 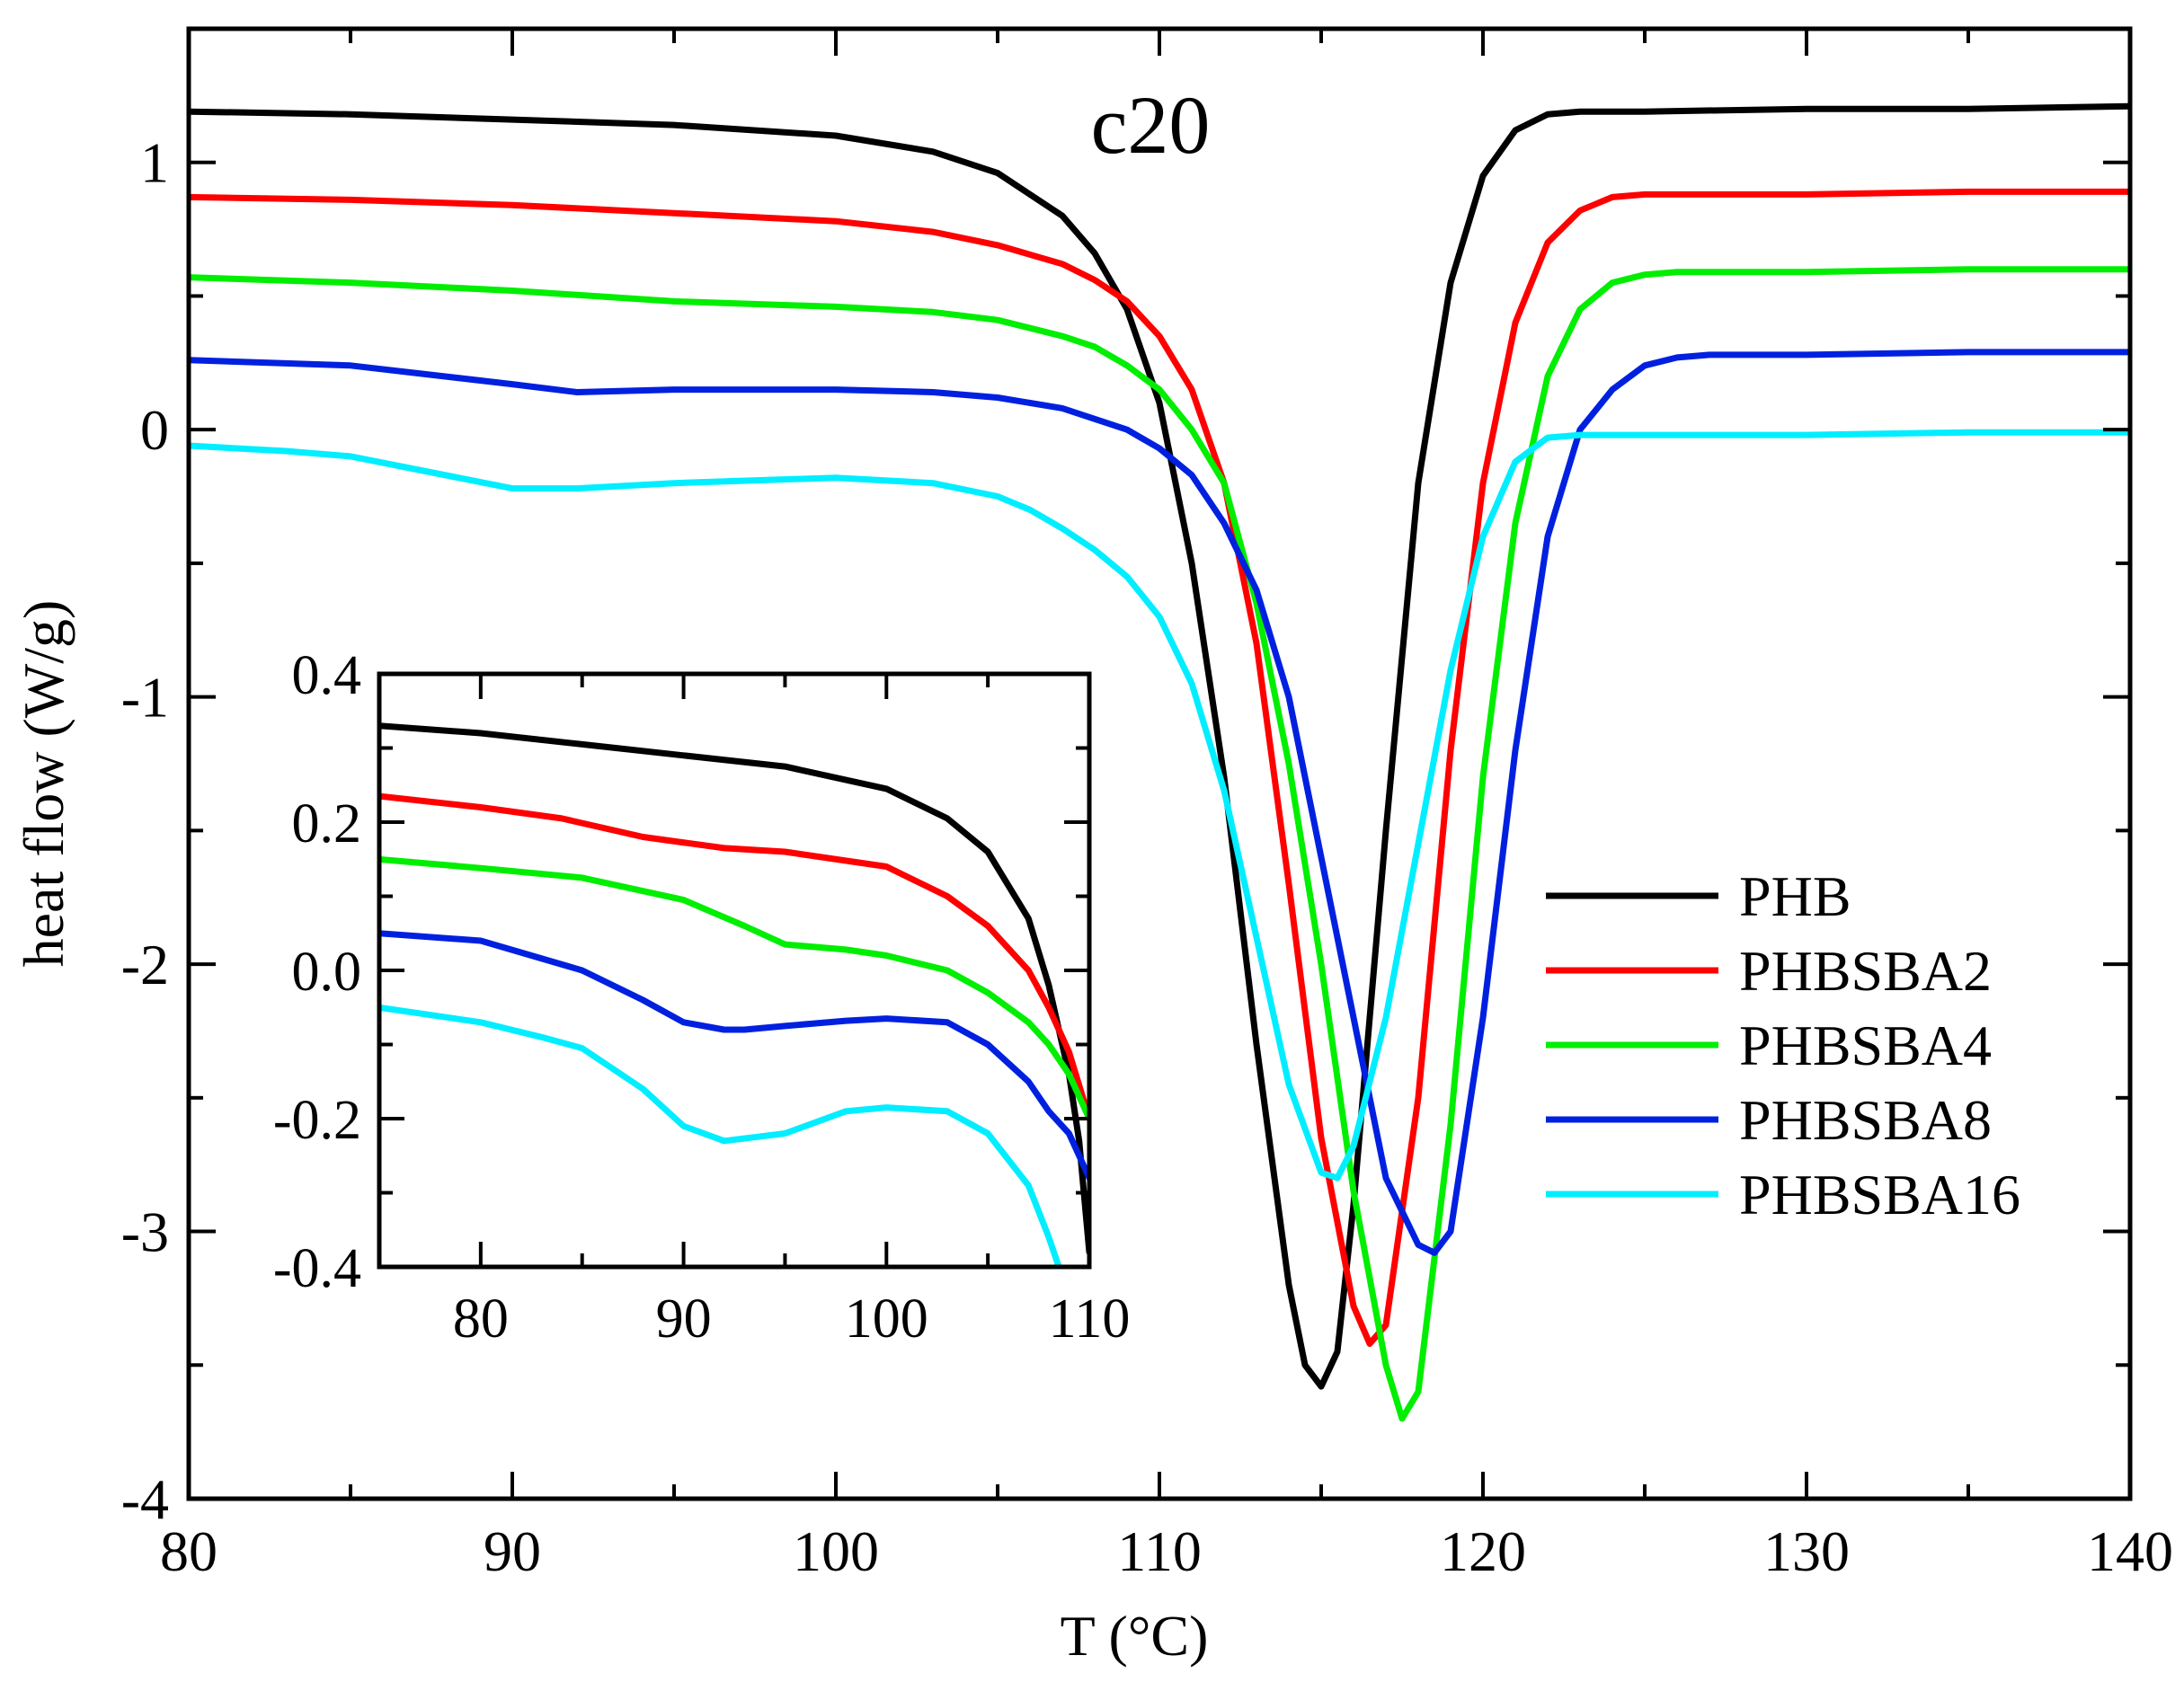 I want to click on chart-title: c20, so click(x=1151, y=125).